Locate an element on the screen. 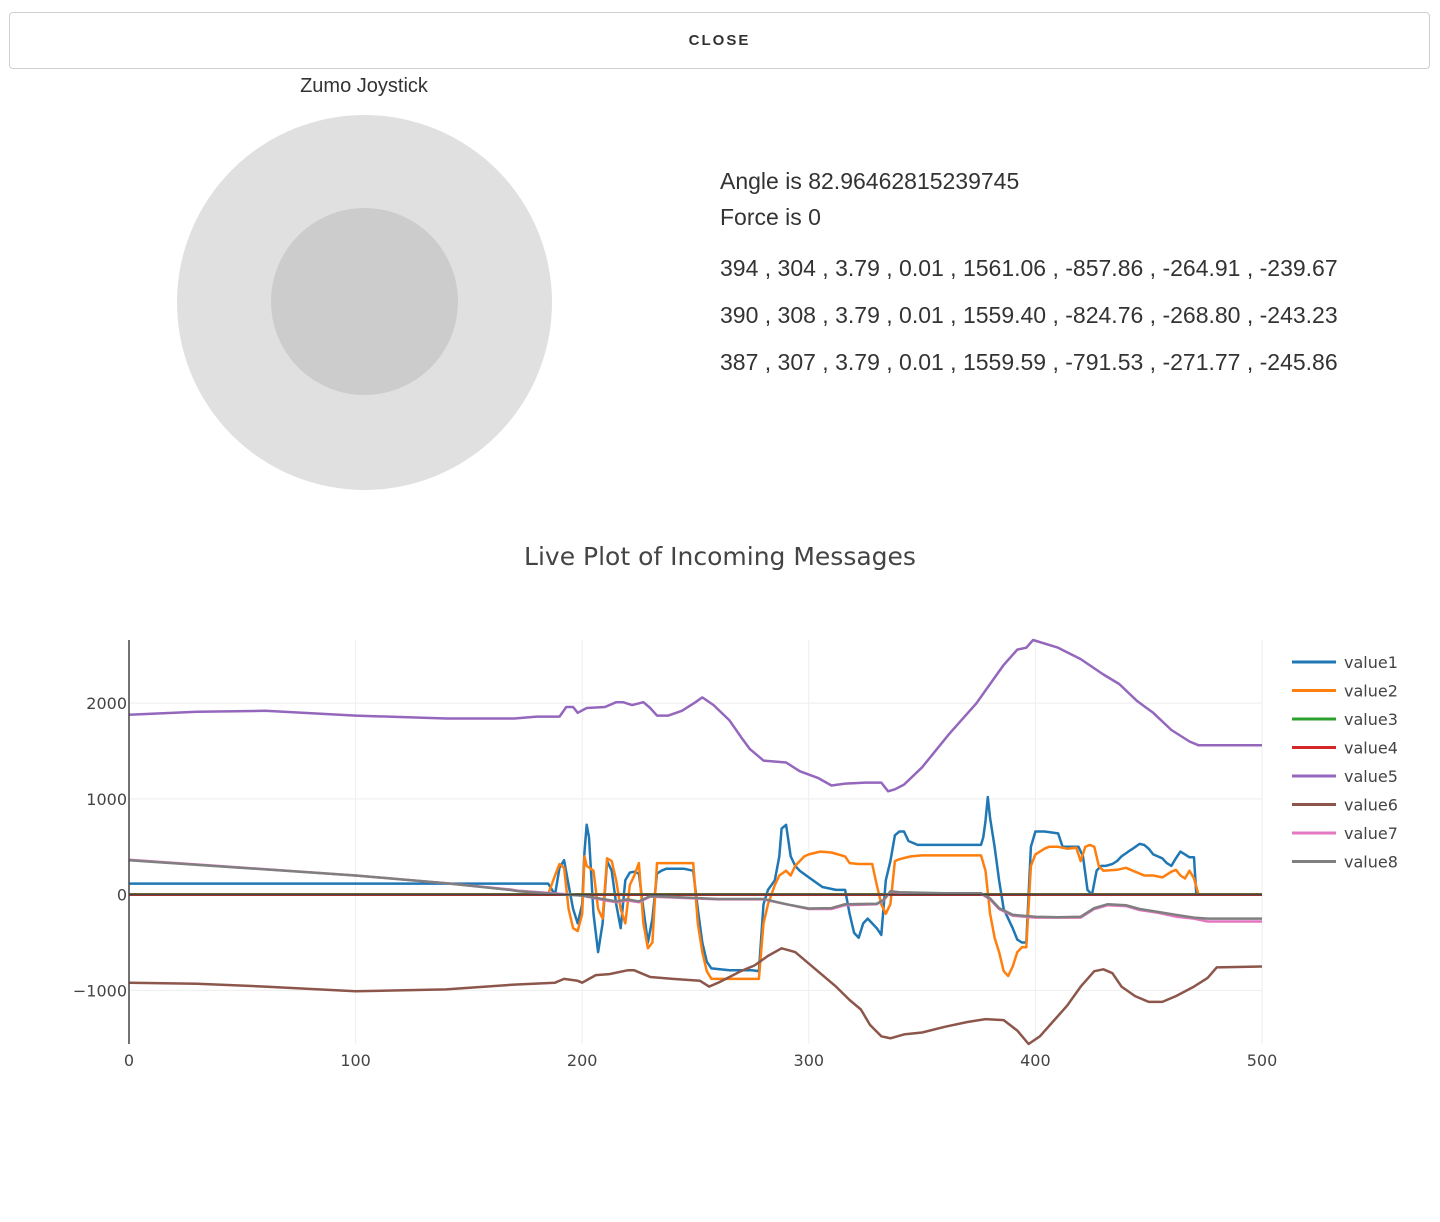  legend-label: value5 is located at coordinates (1371, 776).